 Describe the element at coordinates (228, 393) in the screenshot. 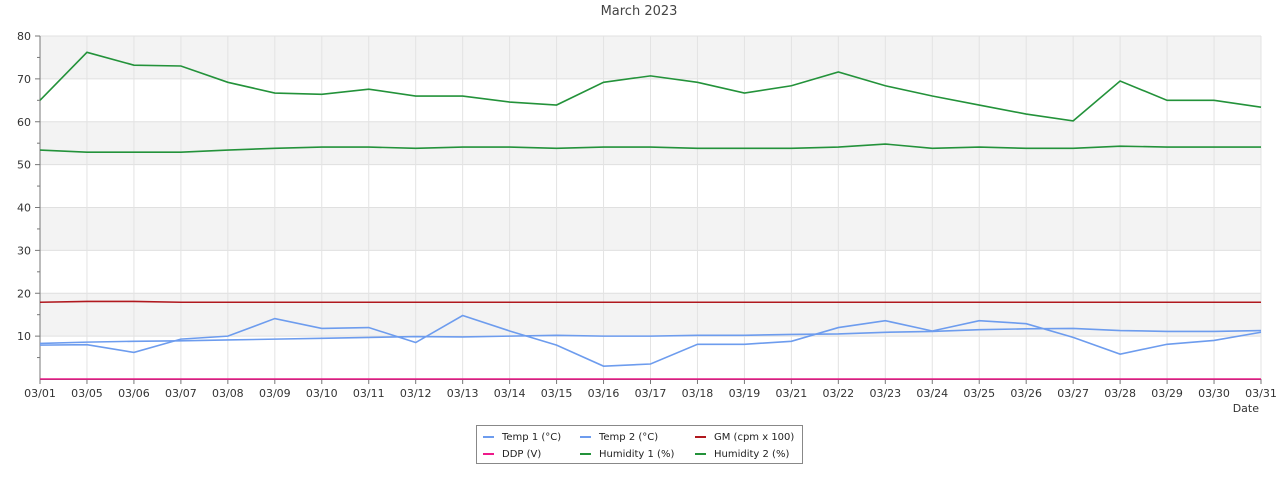

I see `x-tick-label: 03/08` at that location.